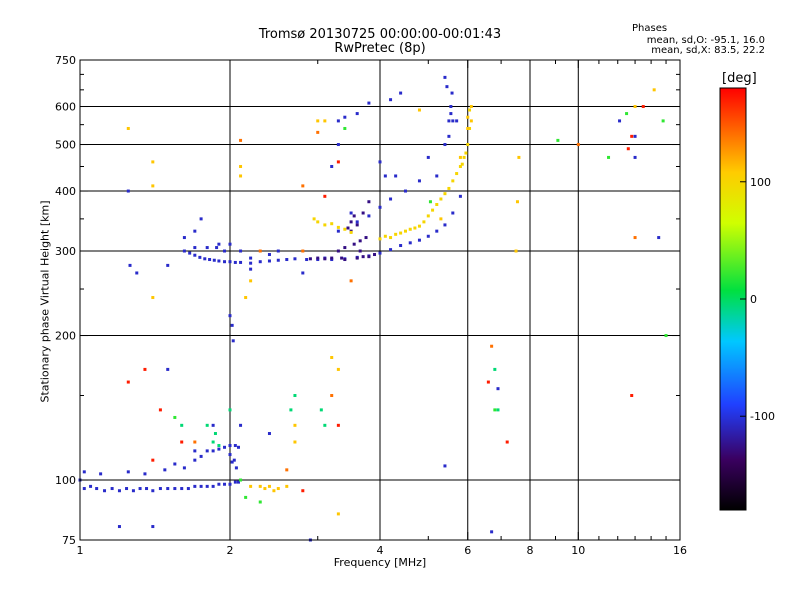  Describe the element at coordinates (380, 562) in the screenshot. I see `x-axis-label: Frequency [MHz]` at that location.